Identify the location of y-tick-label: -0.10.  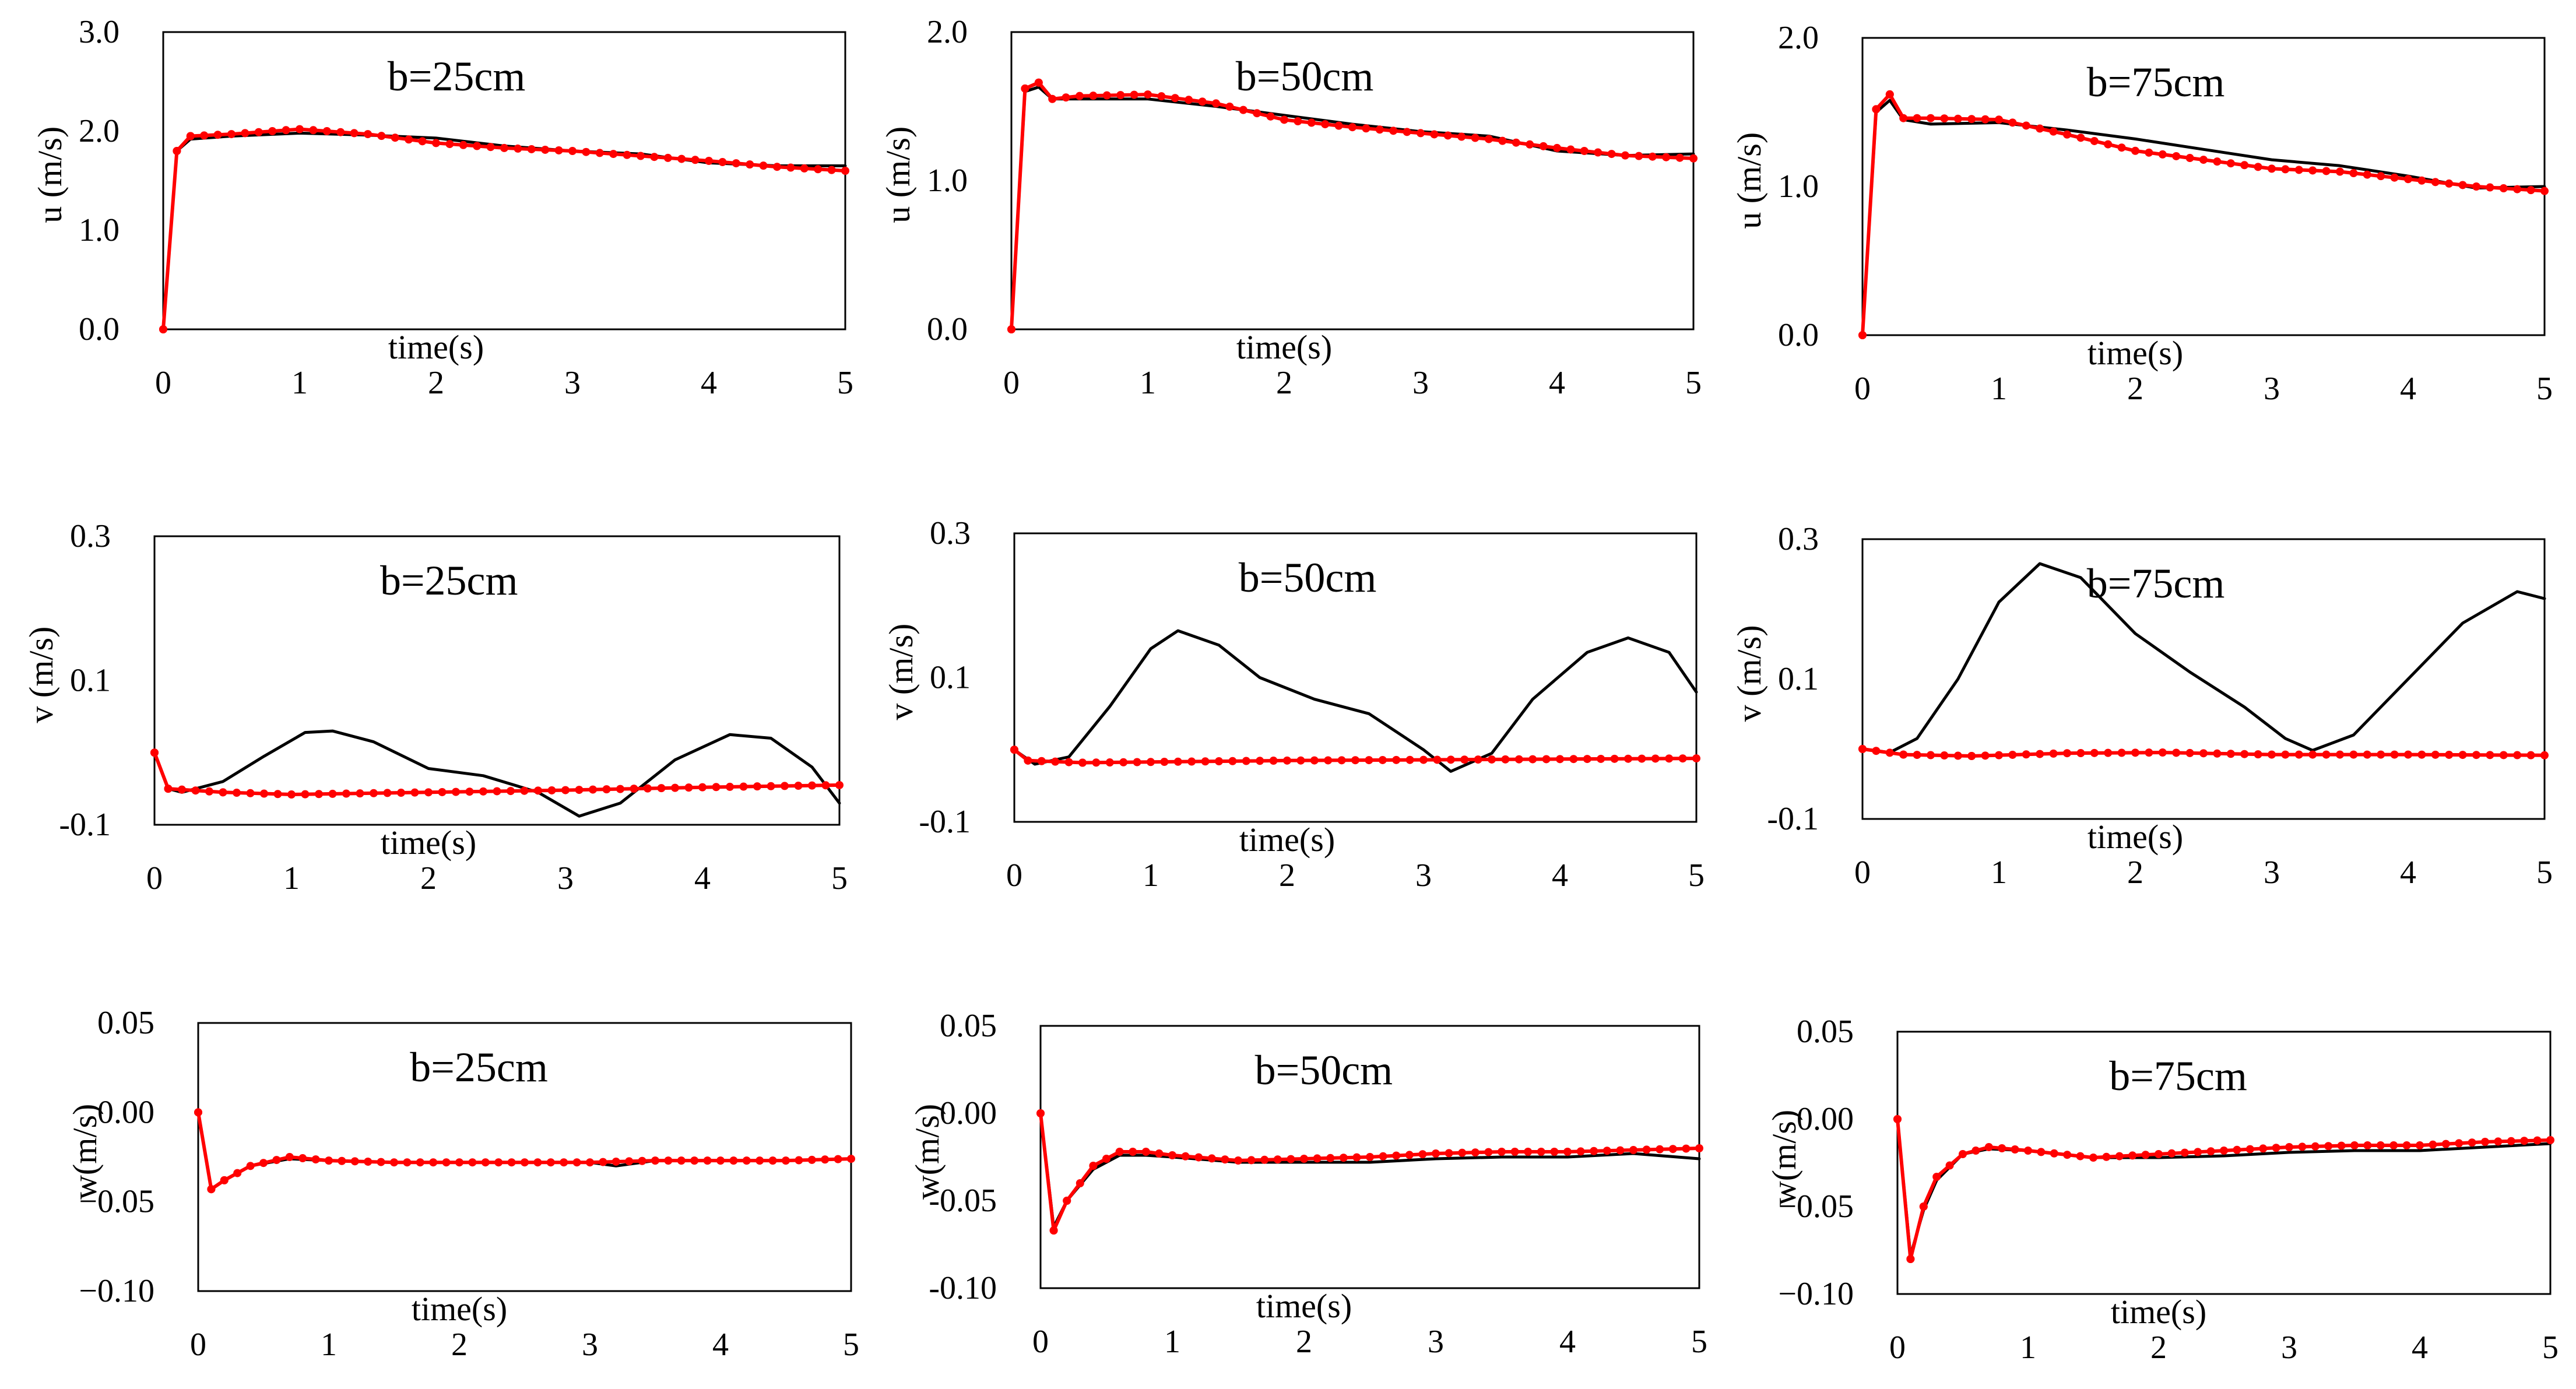
(963, 1288).